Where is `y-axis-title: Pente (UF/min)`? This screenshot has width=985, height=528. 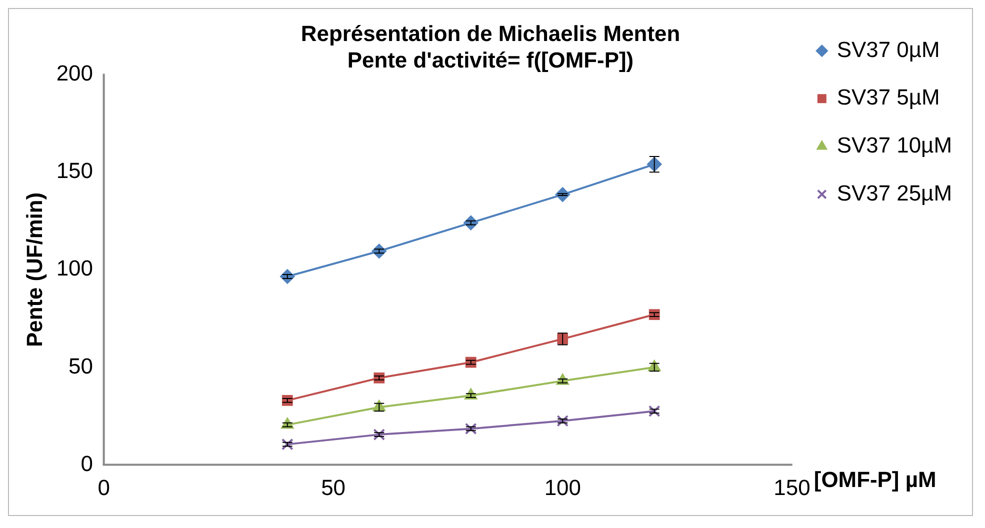 y-axis-title: Pente (UF/min) is located at coordinates (35, 269).